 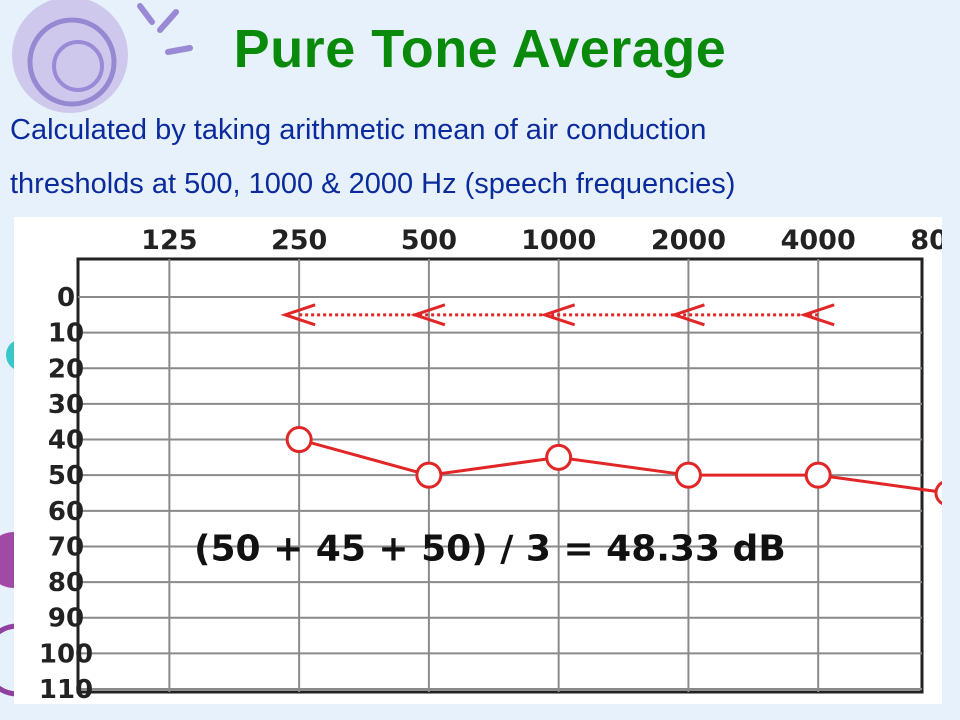 I want to click on x-tick-label: 500, so click(x=429, y=240).